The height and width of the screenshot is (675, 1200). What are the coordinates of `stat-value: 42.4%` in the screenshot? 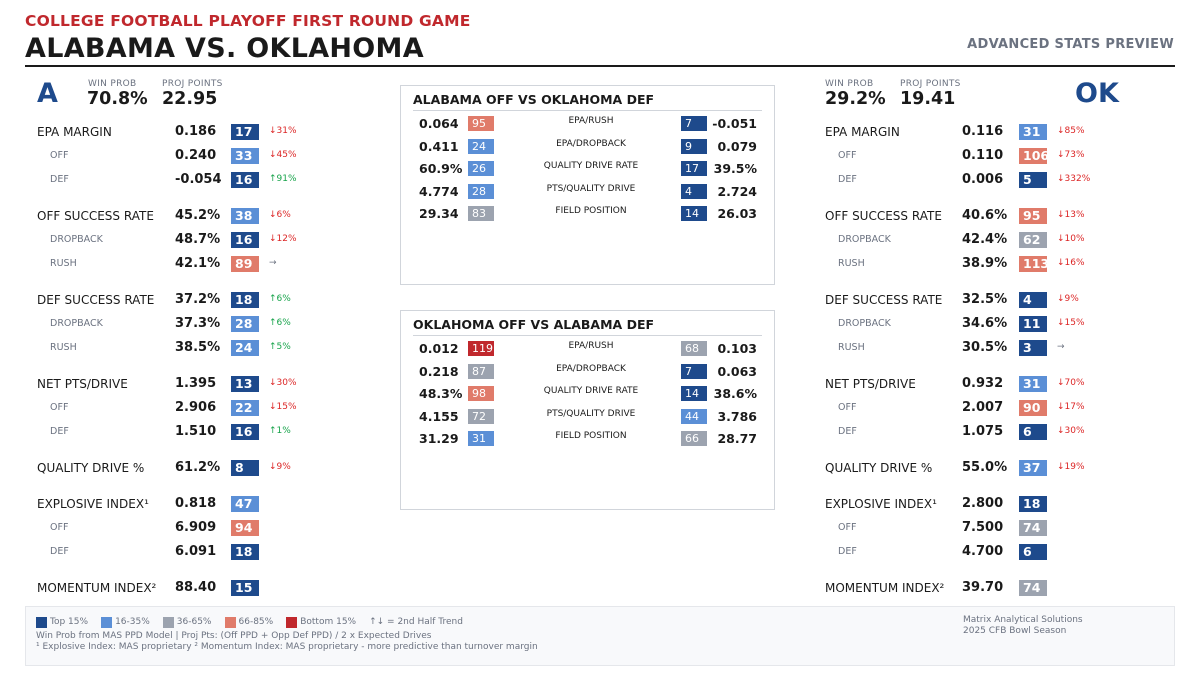 It's located at (985, 239).